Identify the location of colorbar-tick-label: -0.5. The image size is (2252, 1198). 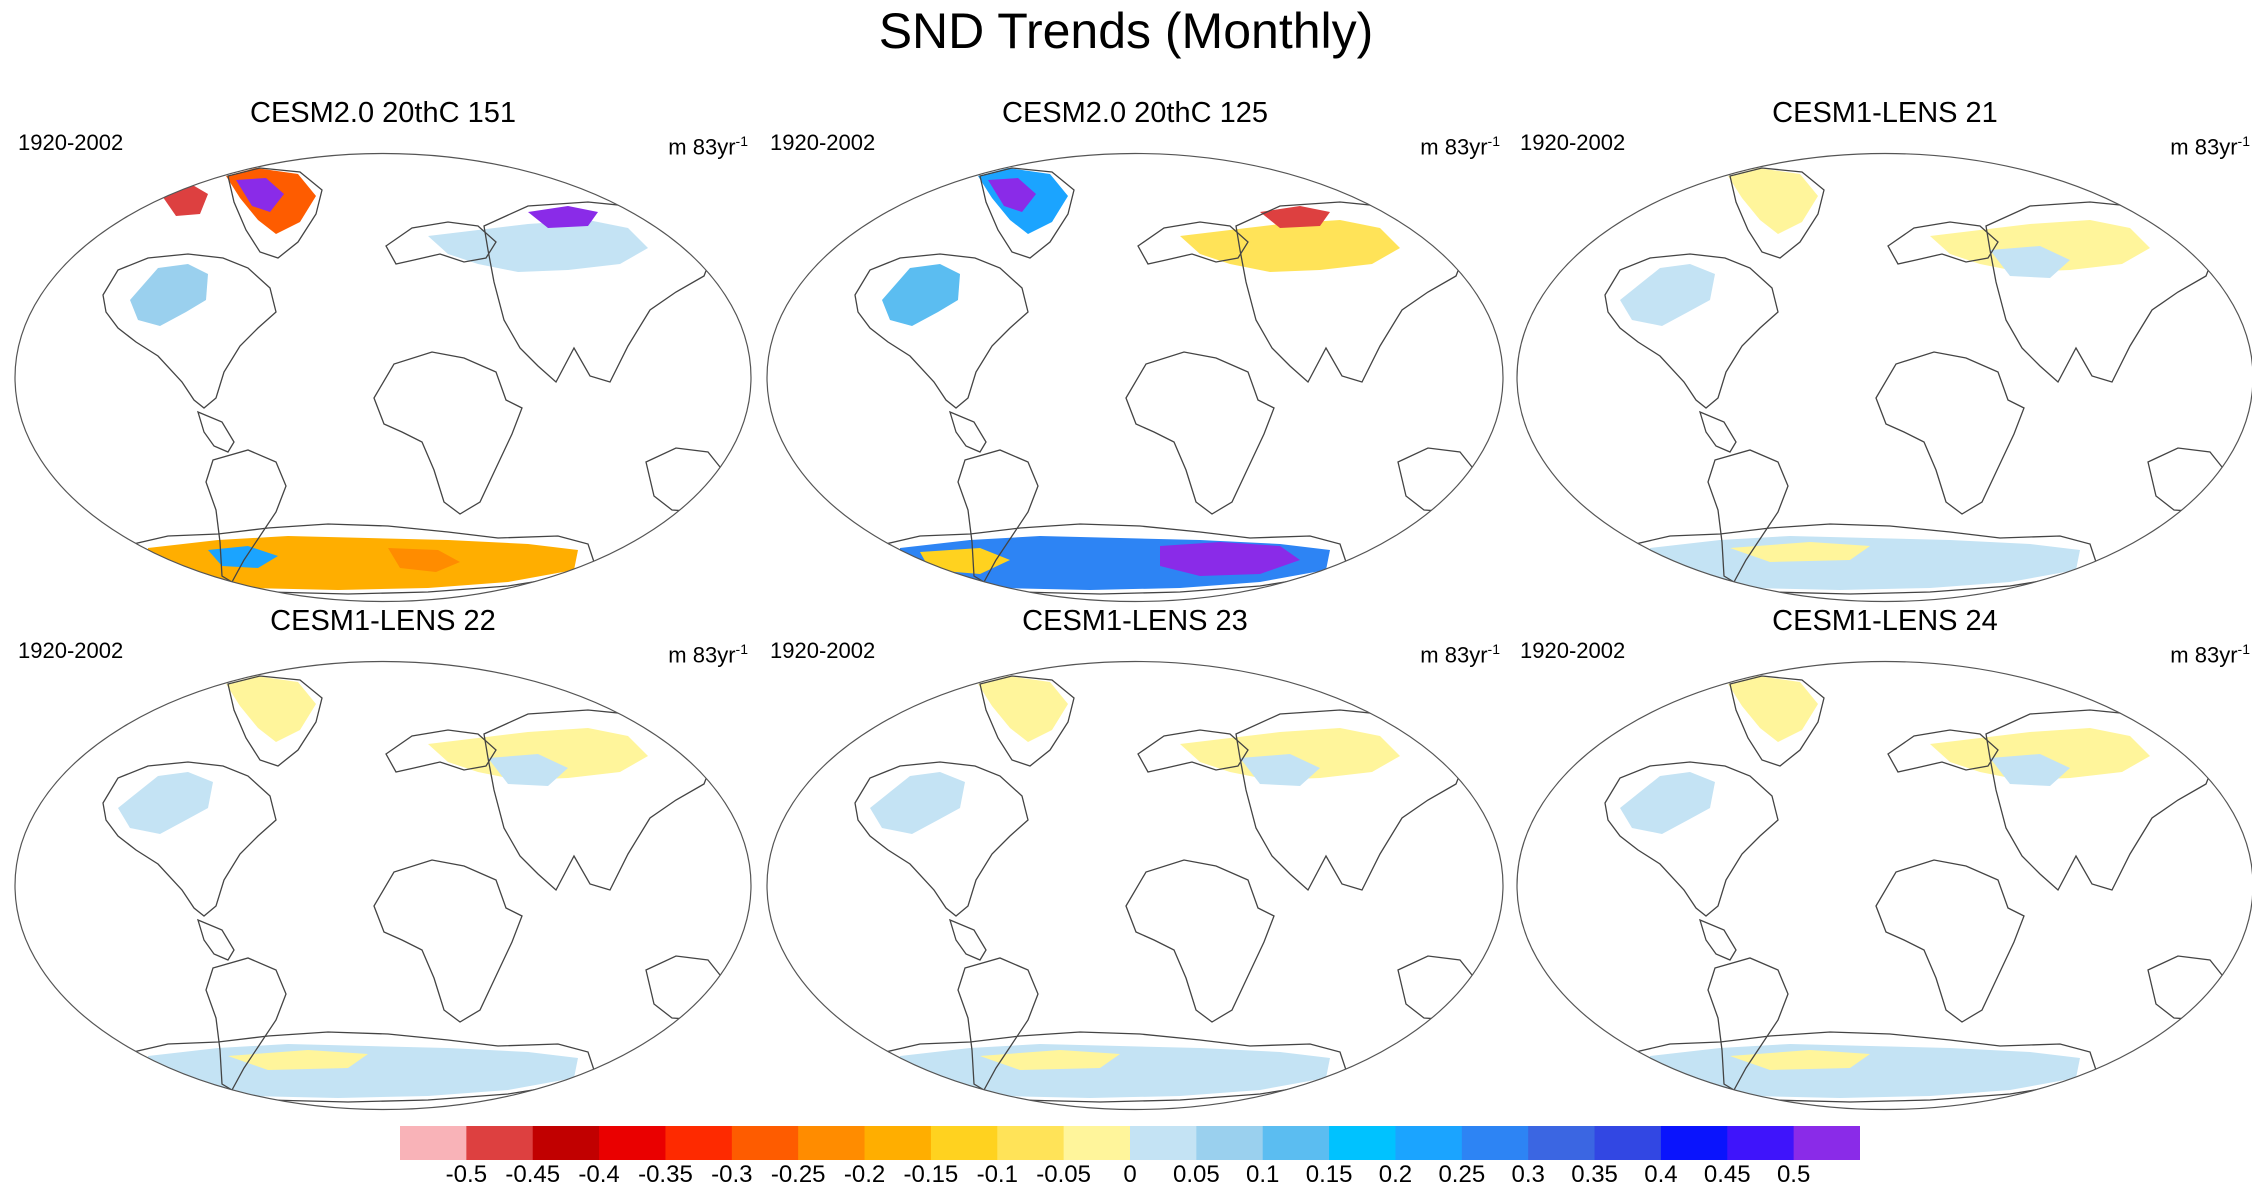
(466, 1174).